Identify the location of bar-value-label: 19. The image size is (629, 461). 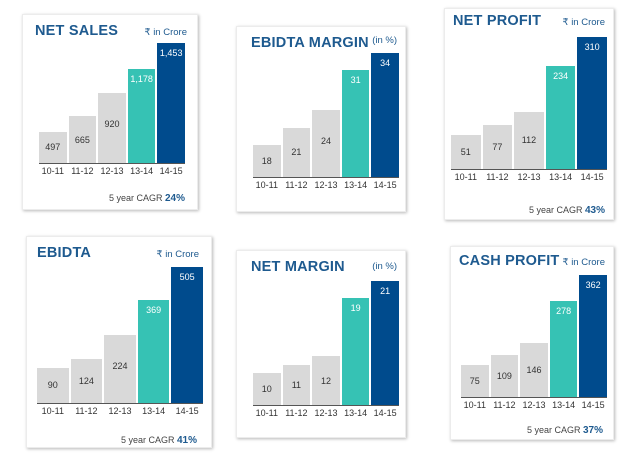
(355, 307).